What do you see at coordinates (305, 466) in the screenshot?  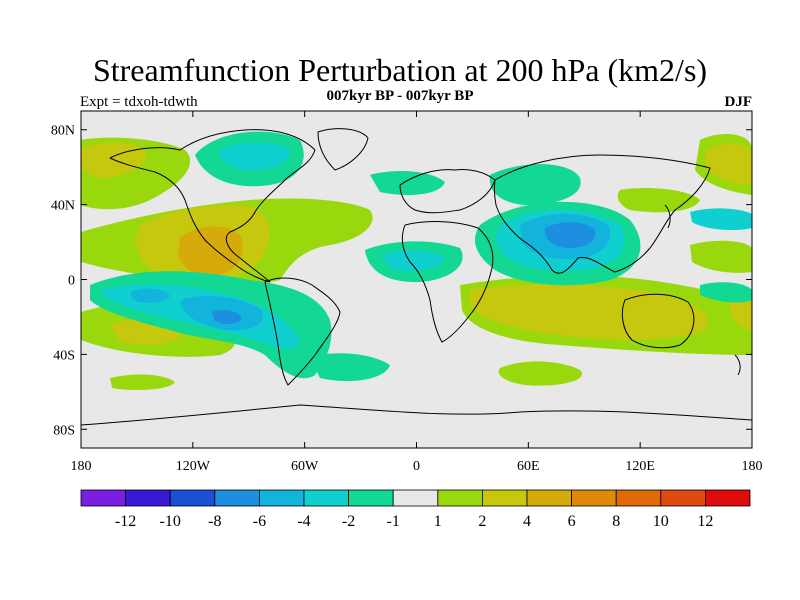 I see `x-tick-label: 60W` at bounding box center [305, 466].